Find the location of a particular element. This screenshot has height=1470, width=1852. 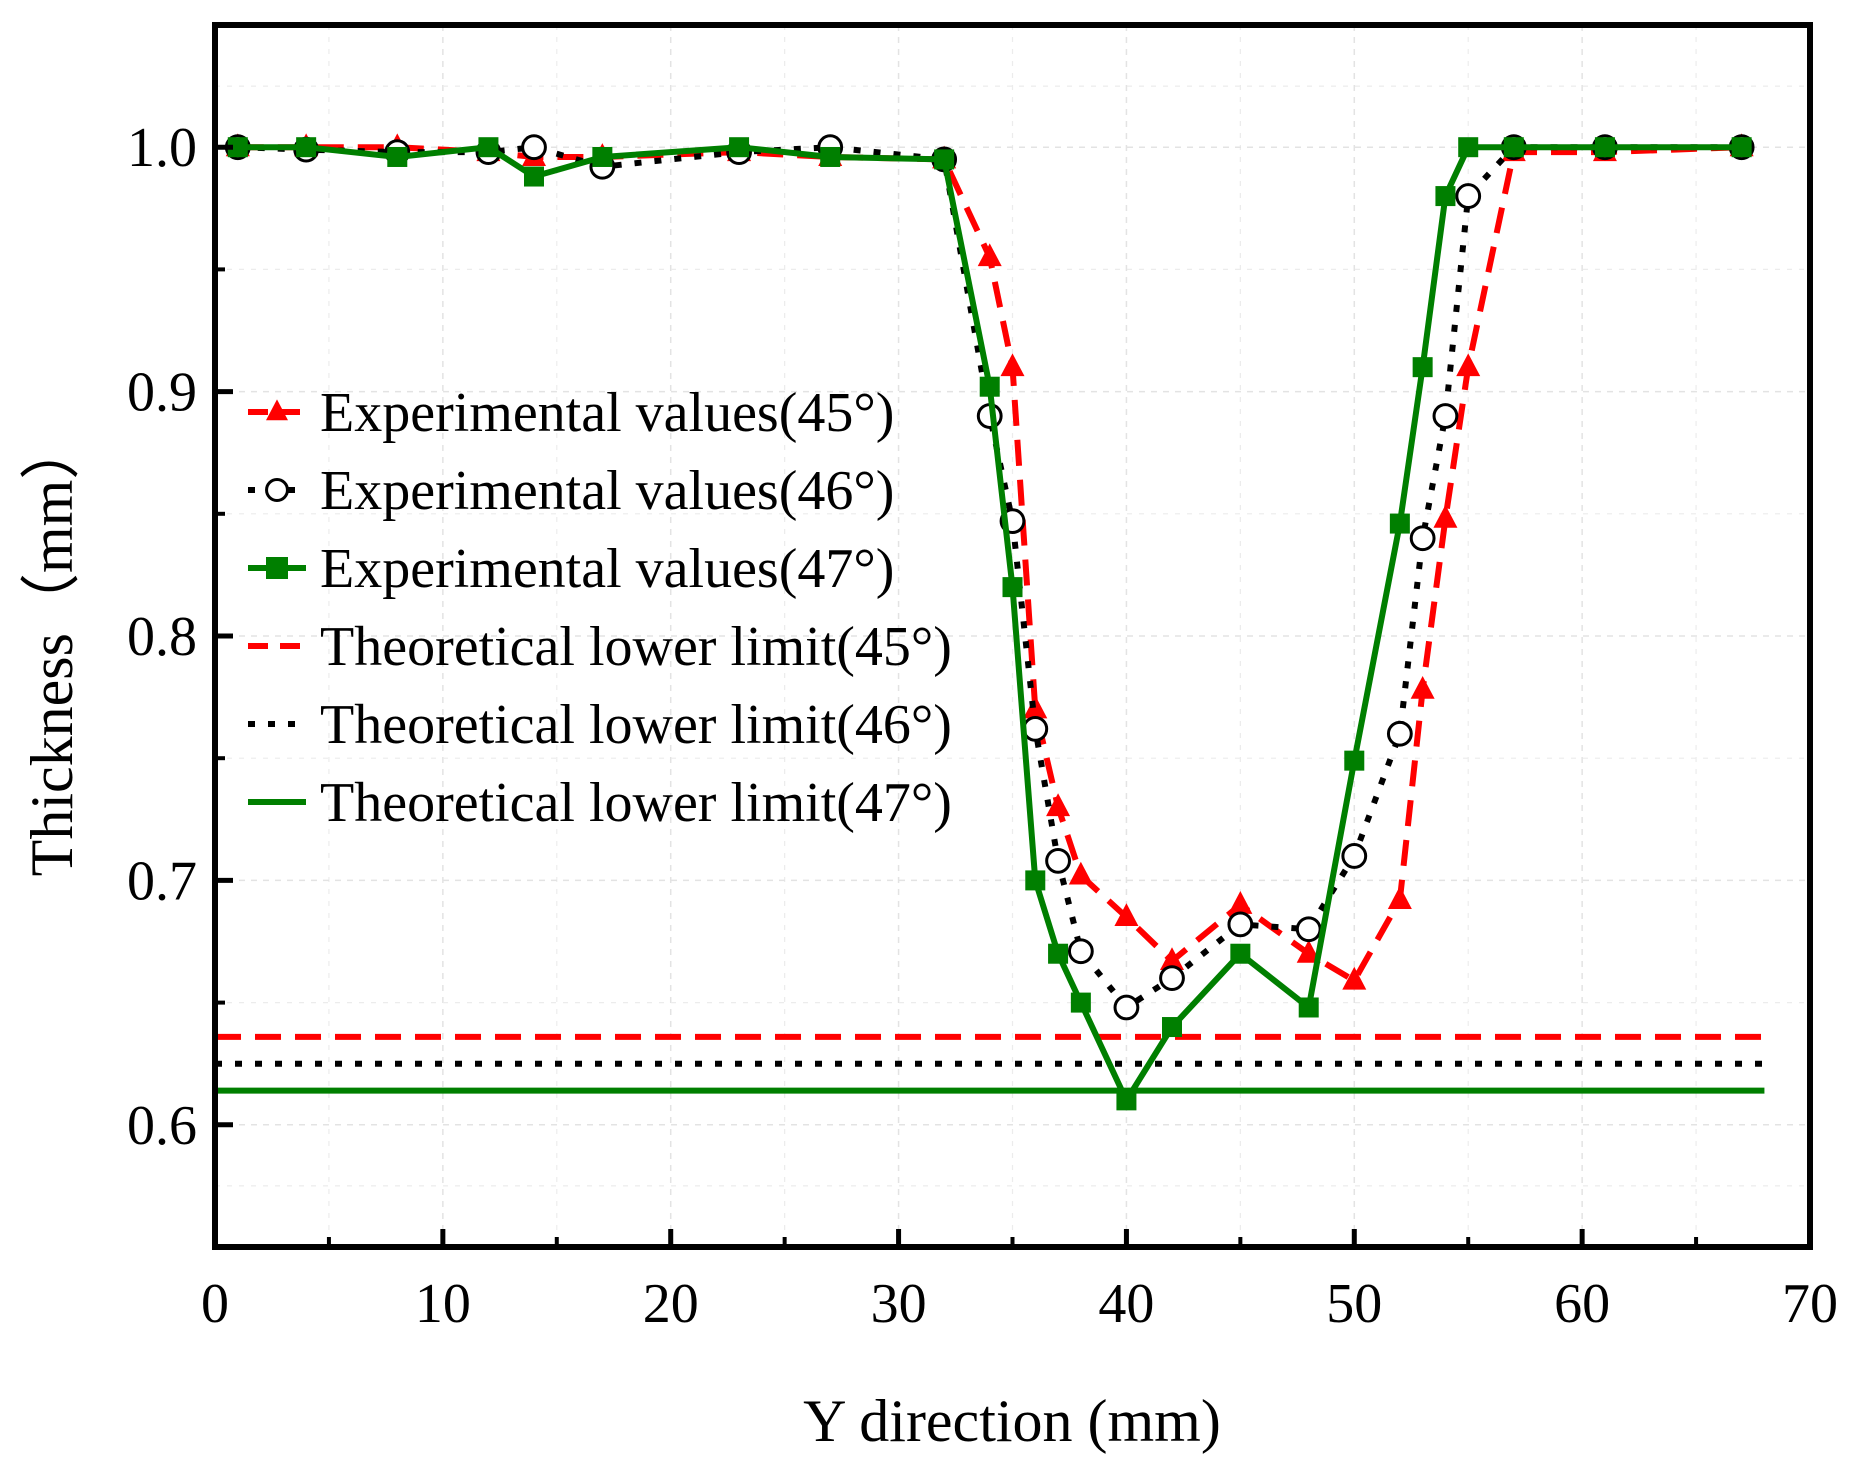

x-tick-label-7: 70 is located at coordinates (1810, 1304).